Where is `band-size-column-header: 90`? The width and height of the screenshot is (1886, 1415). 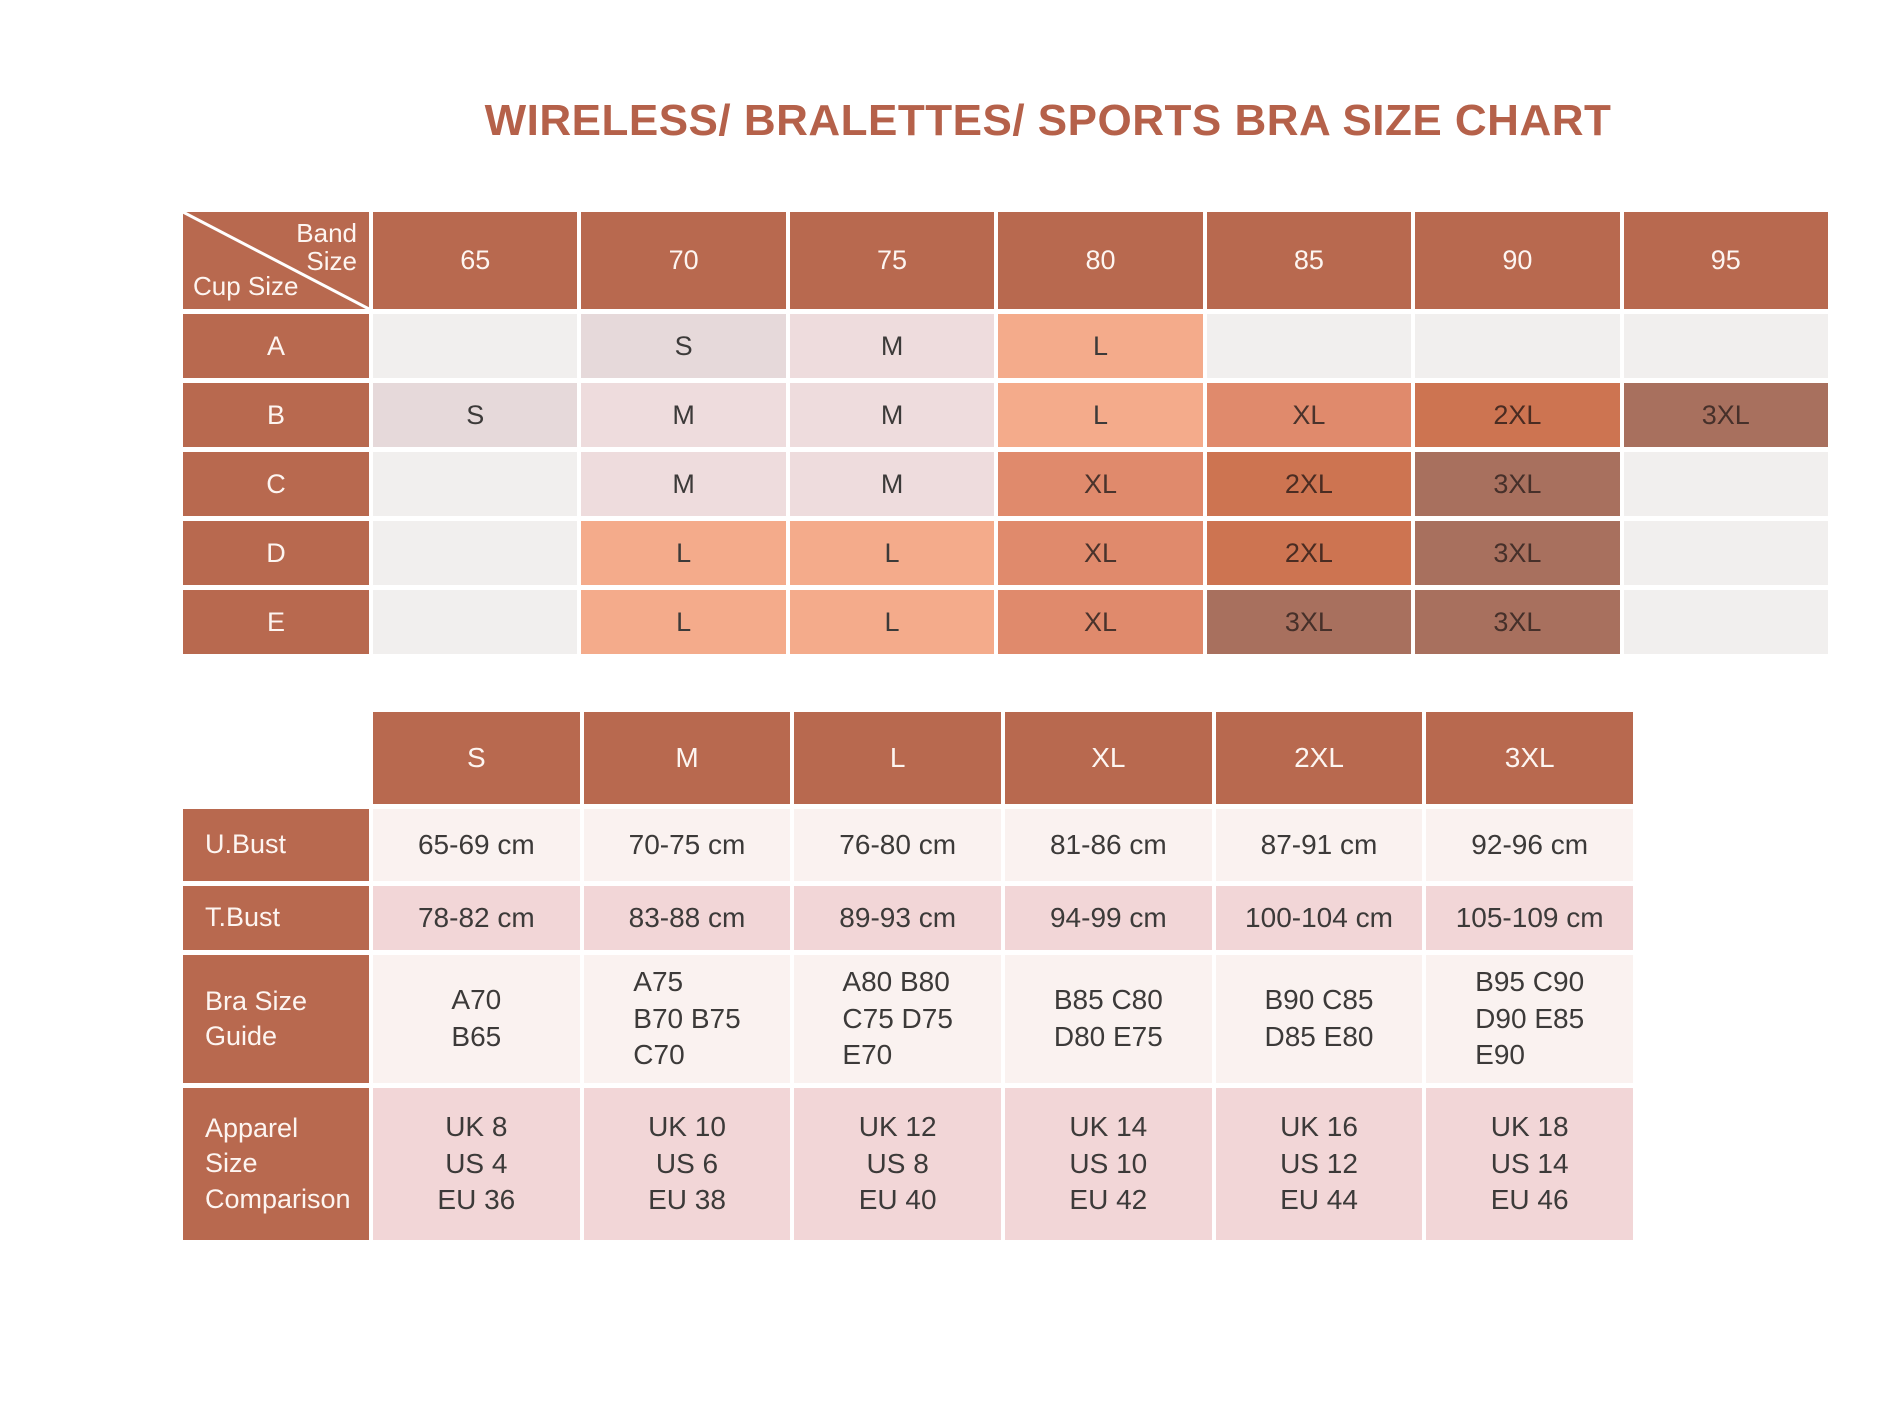
band-size-column-header: 90 is located at coordinates (1517, 260).